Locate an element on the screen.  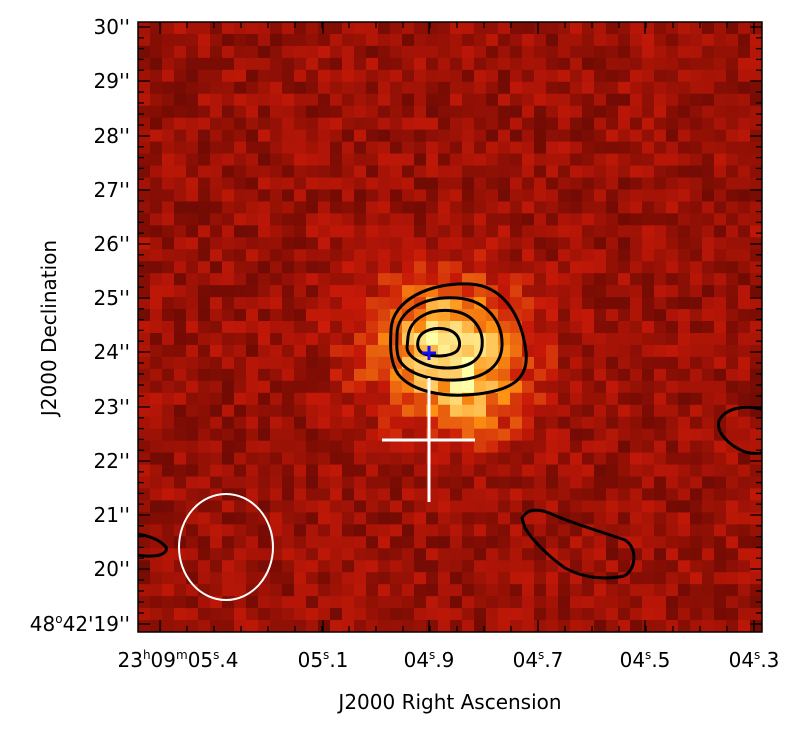
dec-tick-label: 27'' is located at coordinates (112, 190).